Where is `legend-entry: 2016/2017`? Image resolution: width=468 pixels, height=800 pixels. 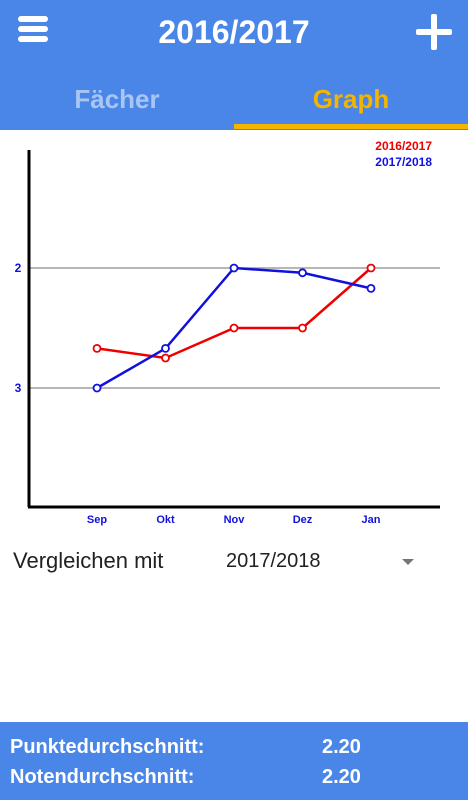 legend-entry: 2016/2017 is located at coordinates (403, 146).